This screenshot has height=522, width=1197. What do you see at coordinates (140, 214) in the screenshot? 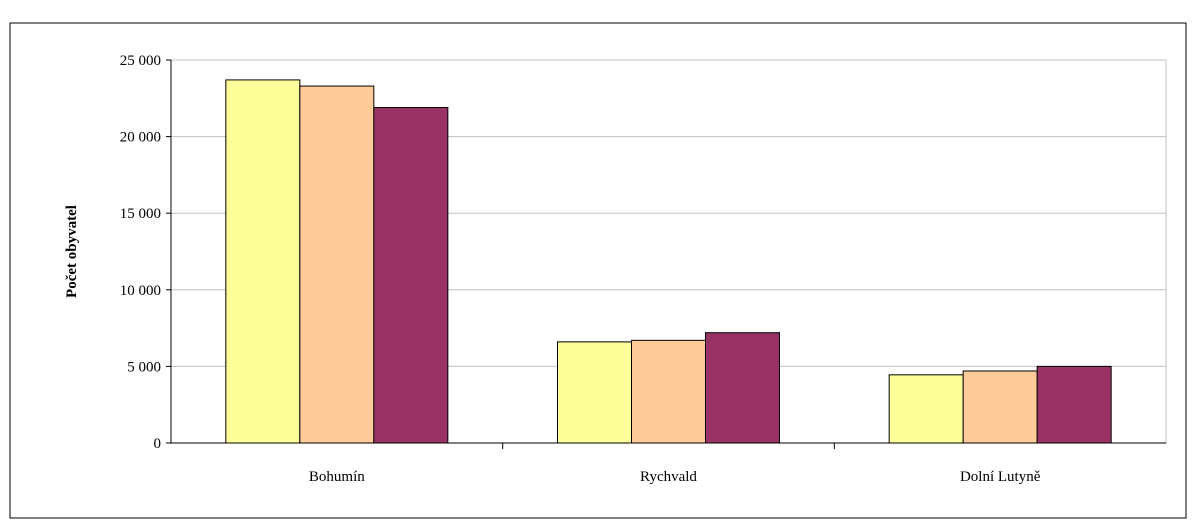
I see `y-tick-label: 15 000` at bounding box center [140, 214].